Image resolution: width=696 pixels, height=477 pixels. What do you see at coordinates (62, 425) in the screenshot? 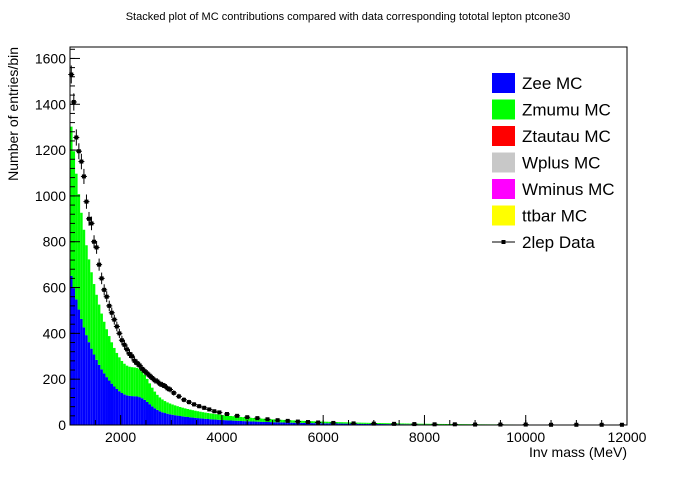
I see `y-tick-label: 0` at bounding box center [62, 425].